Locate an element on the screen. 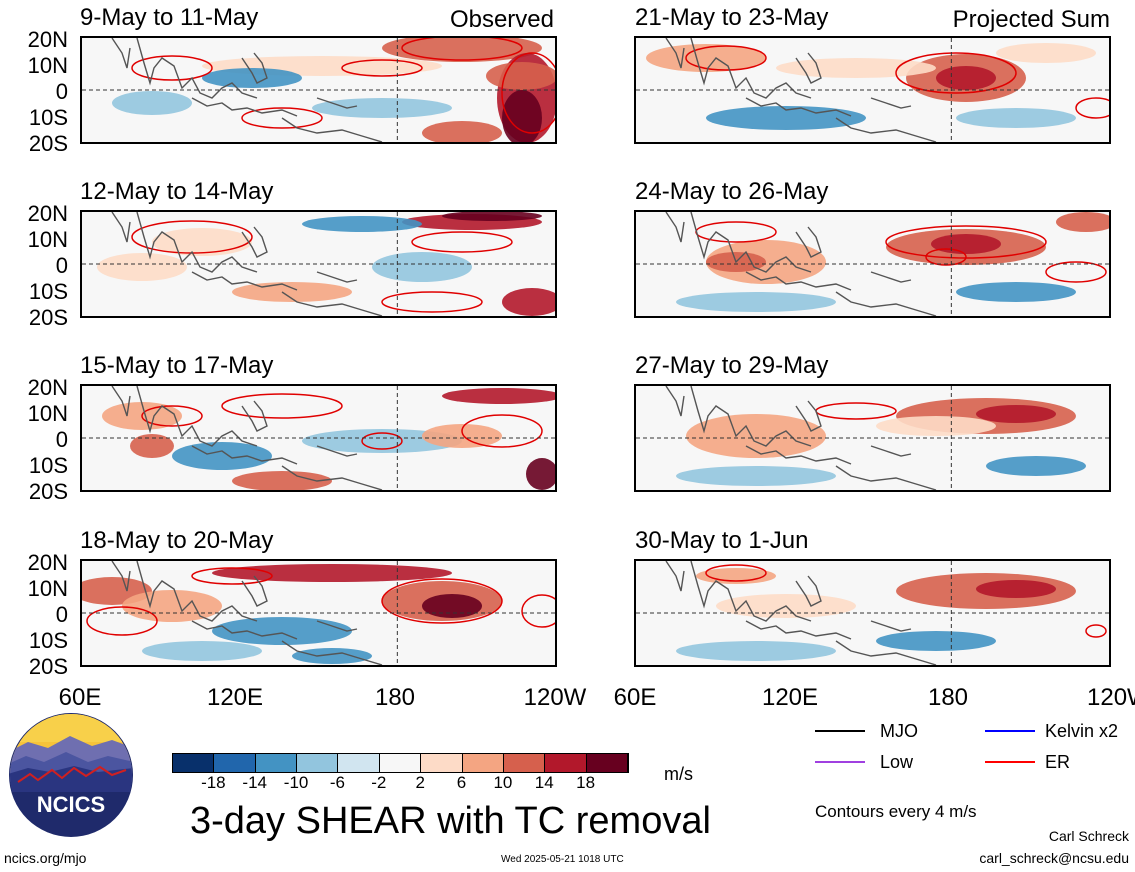  panel-title-4: 18-May to 20-May is located at coordinates (177, 540).